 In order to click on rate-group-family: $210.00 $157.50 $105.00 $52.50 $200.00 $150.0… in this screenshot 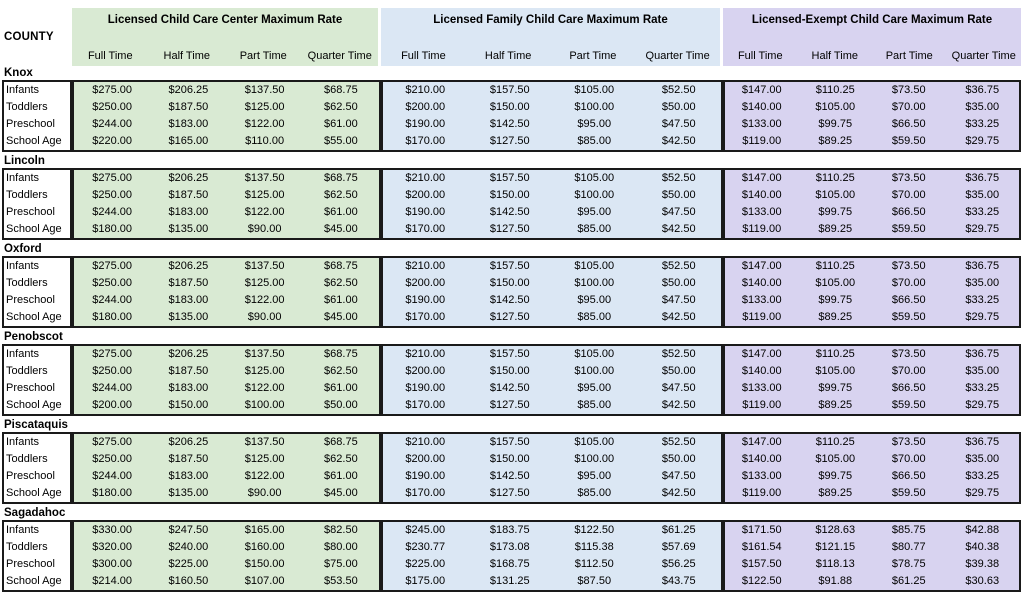, I will do `click(552, 204)`.